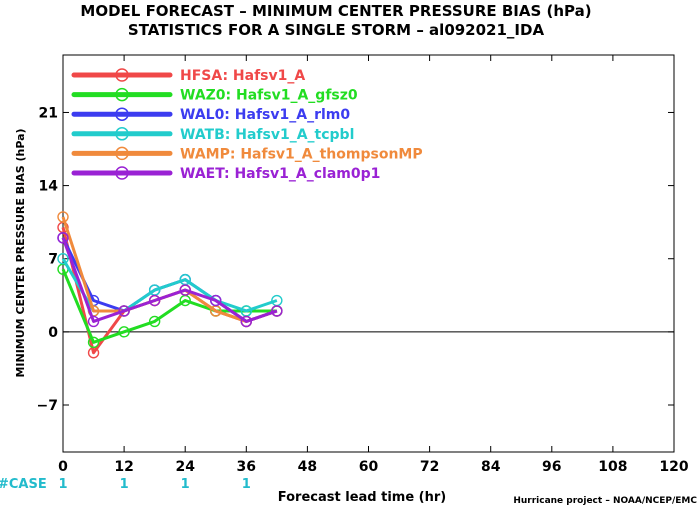  I want to click on y-tick-label: −7, so click(47, 406).